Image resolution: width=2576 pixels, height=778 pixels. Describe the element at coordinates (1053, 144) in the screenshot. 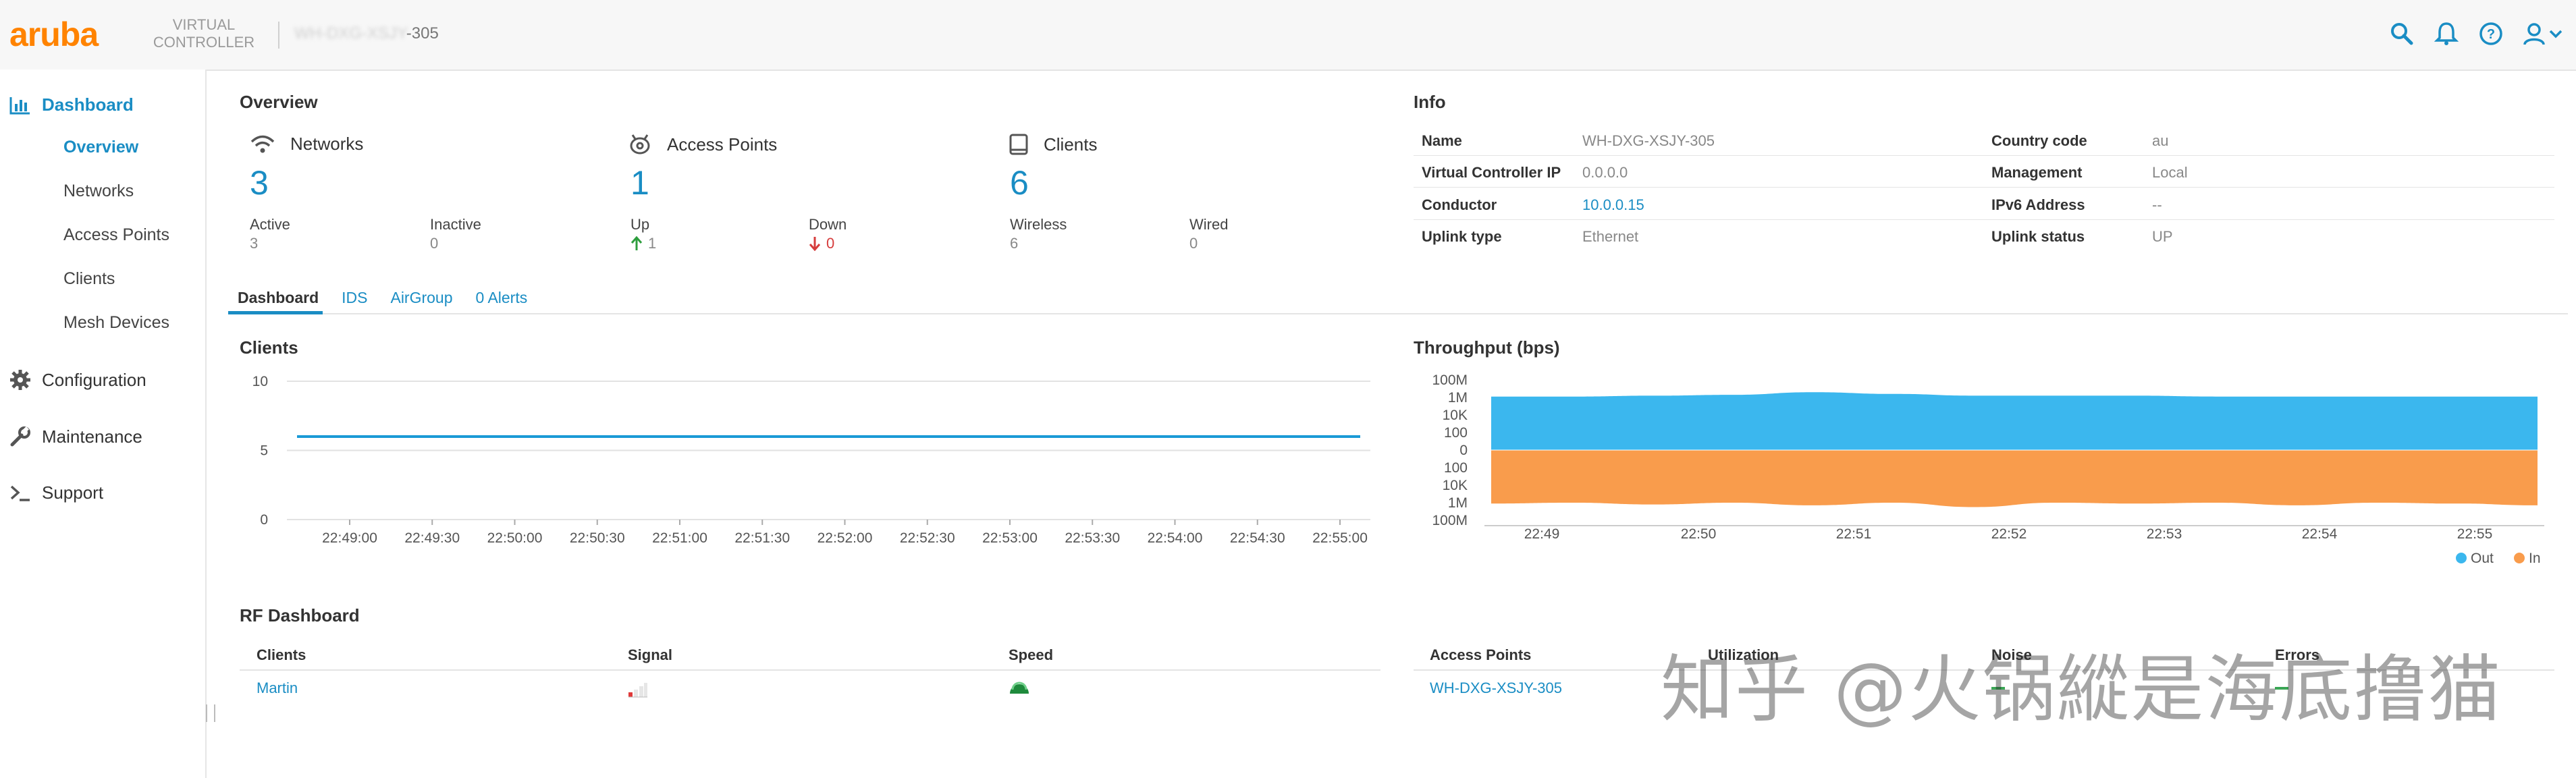

I see `clients-header: Clients` at that location.